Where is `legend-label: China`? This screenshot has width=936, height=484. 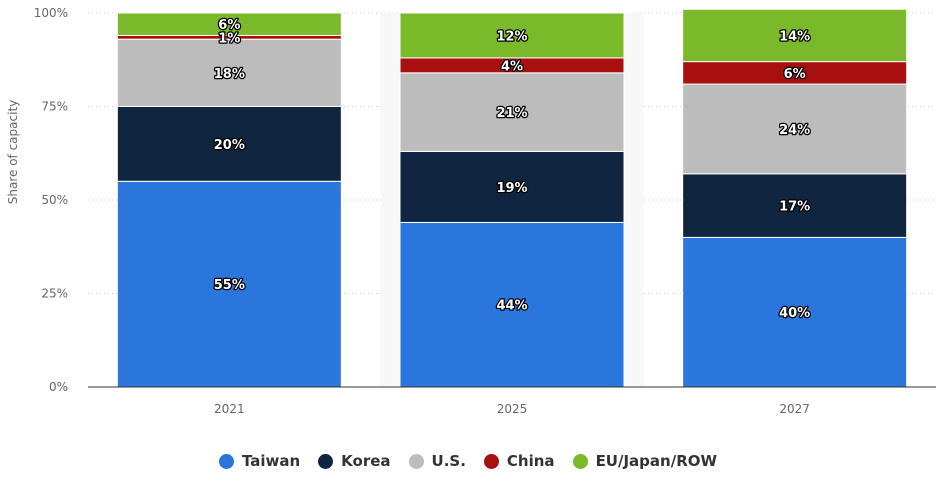
legend-label: China is located at coordinates (530, 461).